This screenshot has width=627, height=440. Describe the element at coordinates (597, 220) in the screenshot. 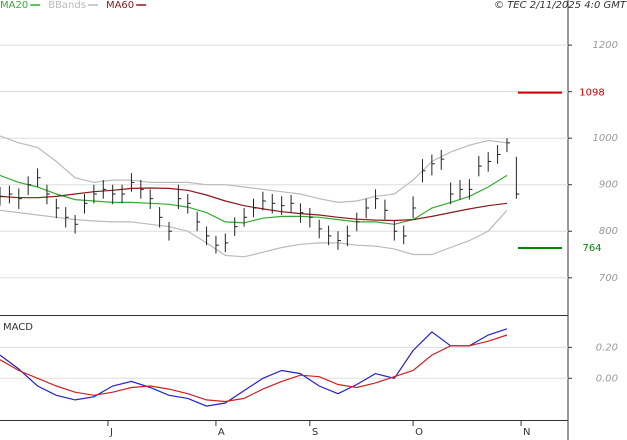

I see `axis-area` at that location.